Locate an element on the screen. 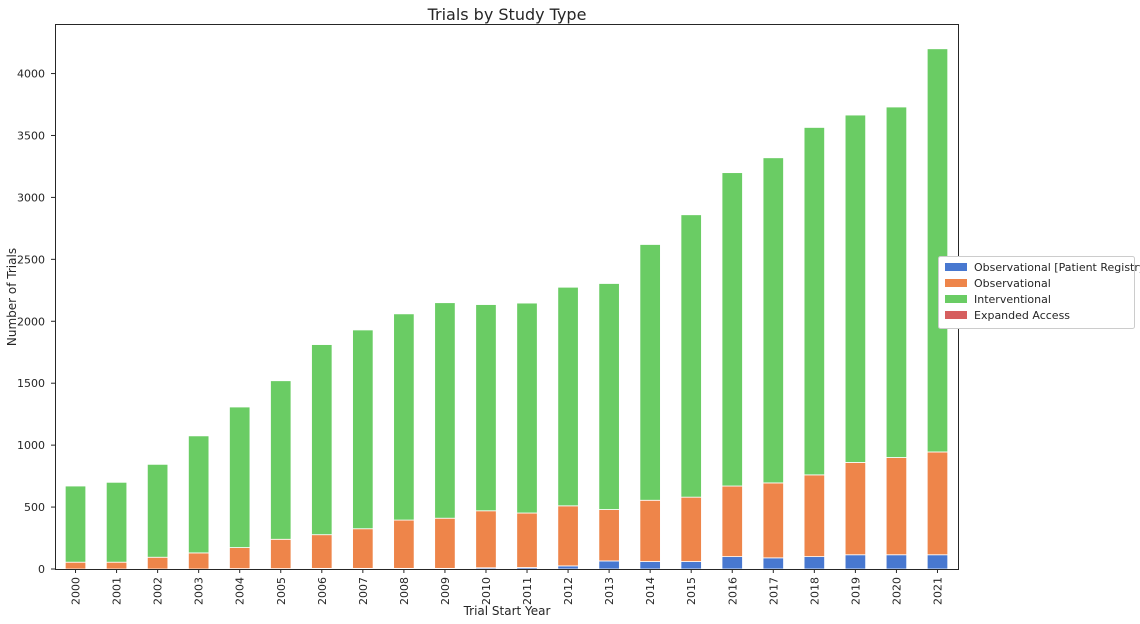 The height and width of the screenshot is (624, 1140). x-tick-label: 2010 is located at coordinates (486, 591).